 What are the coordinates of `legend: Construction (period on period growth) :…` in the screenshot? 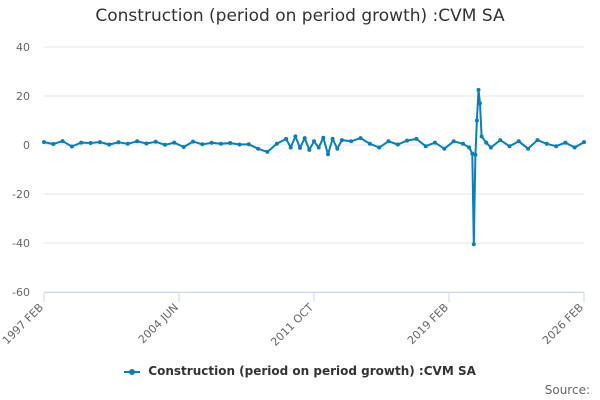 It's located at (300, 371).